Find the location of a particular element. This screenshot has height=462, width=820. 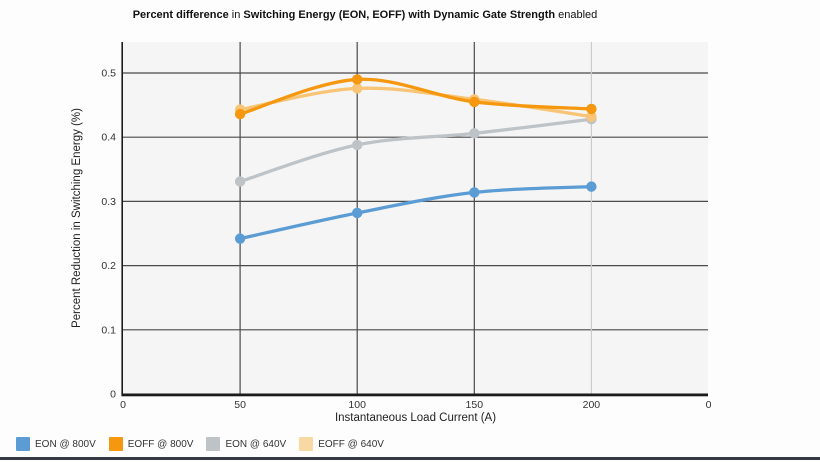

series-line-eoff-800v is located at coordinates (416, 96).